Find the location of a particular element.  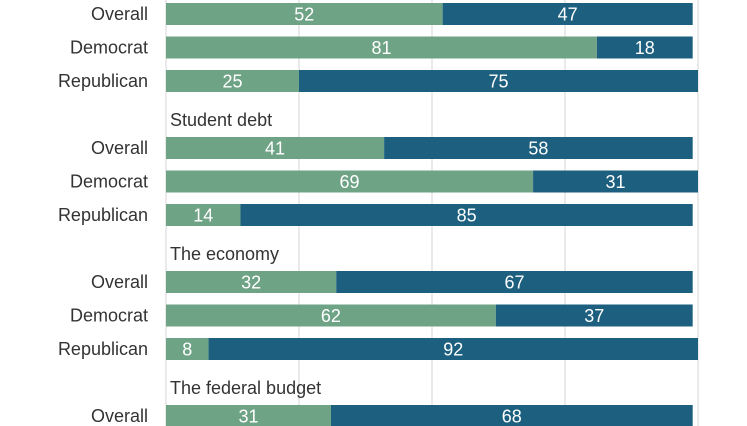

data-label: 68 is located at coordinates (512, 416).